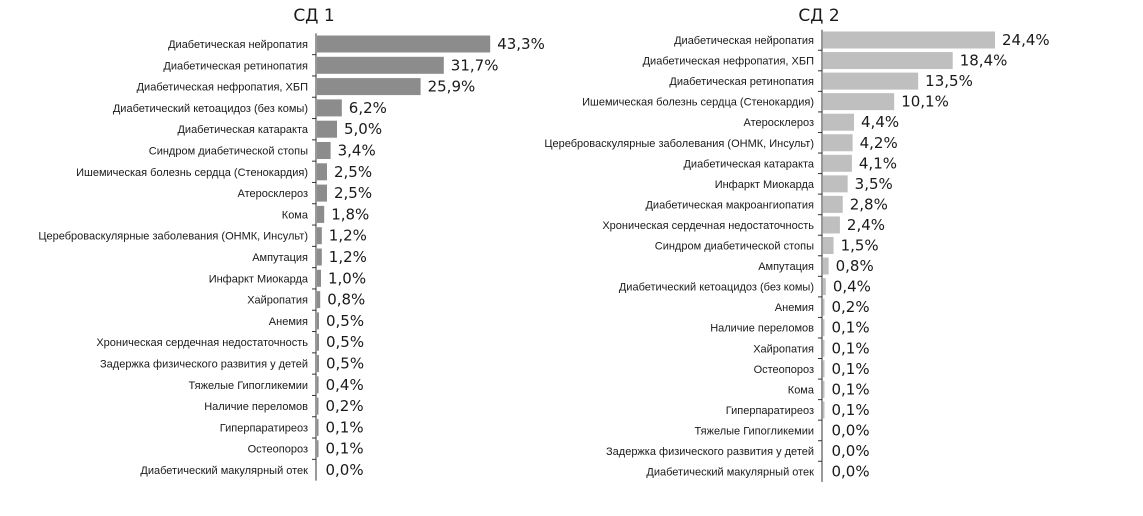 This screenshot has height=516, width=1143. I want to click on category-label: Диабетический кетоацидоз (без комы), so click(210, 109).